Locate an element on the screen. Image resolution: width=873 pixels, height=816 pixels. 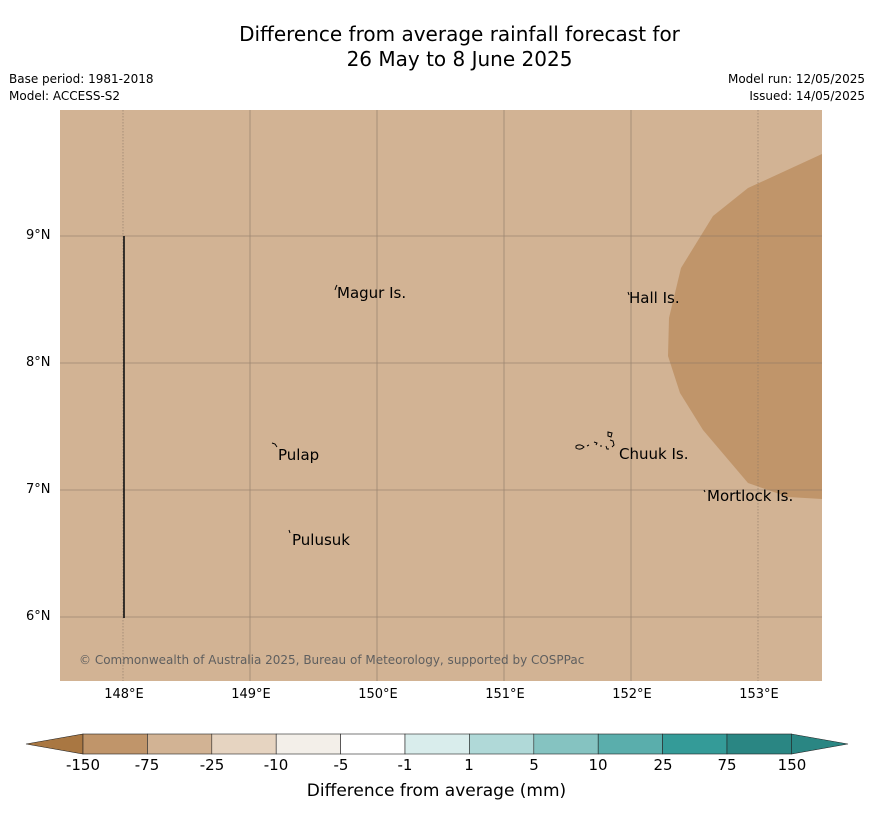
colorbar-tick-label: -150 is located at coordinates (83, 765).